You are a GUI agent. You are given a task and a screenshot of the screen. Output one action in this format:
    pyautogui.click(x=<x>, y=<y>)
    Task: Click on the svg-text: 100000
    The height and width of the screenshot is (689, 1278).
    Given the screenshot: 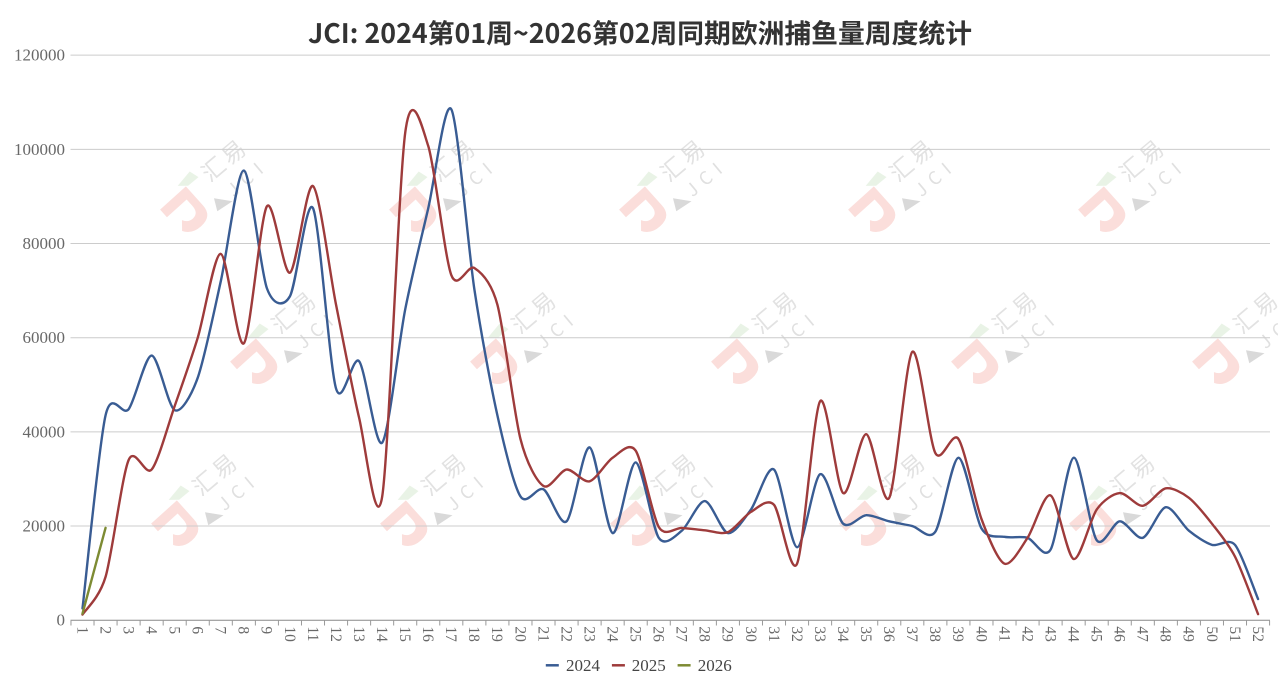 What is the action you would take?
    pyautogui.click(x=39, y=149)
    